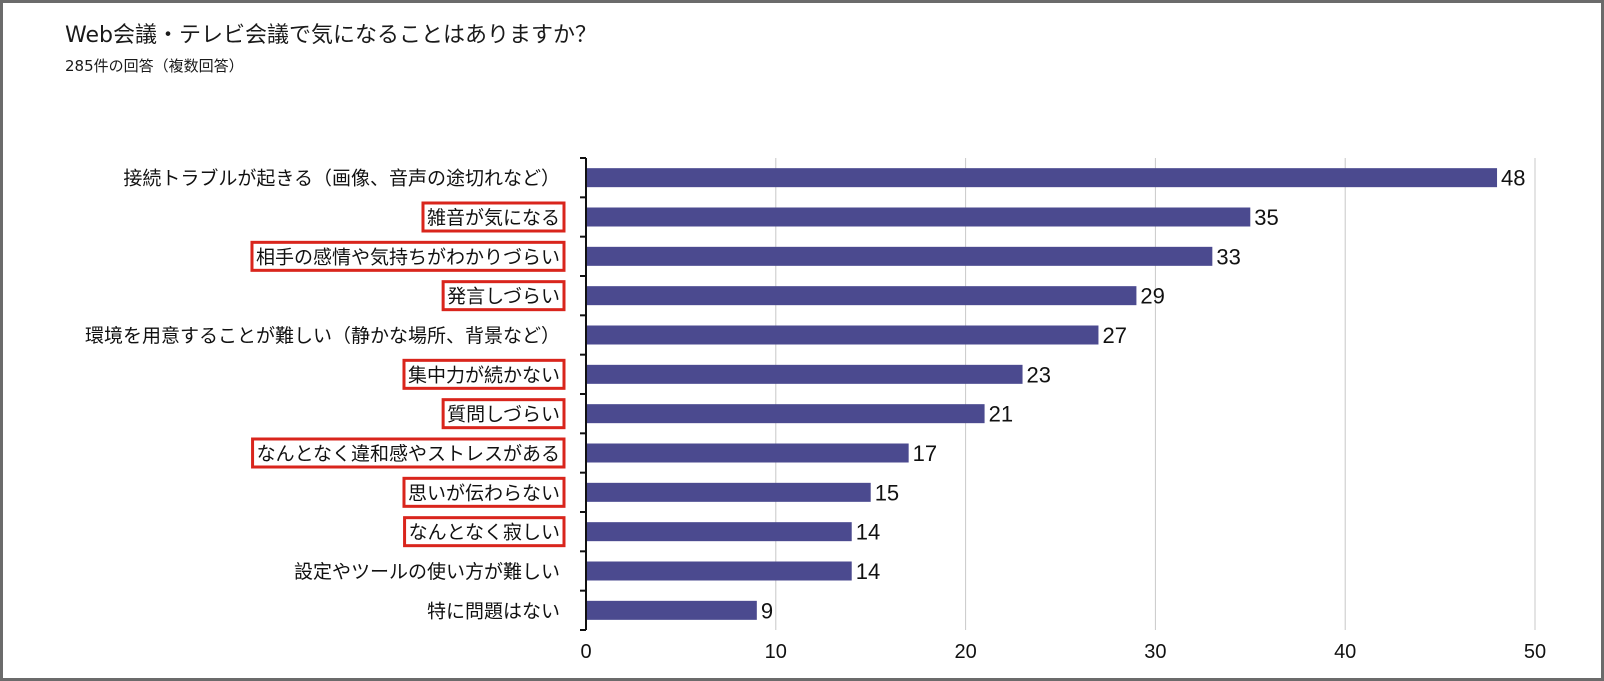 Image resolution: width=1604 pixels, height=681 pixels. Describe the element at coordinates (1039, 374) in the screenshot. I see `data-label: 23` at that location.